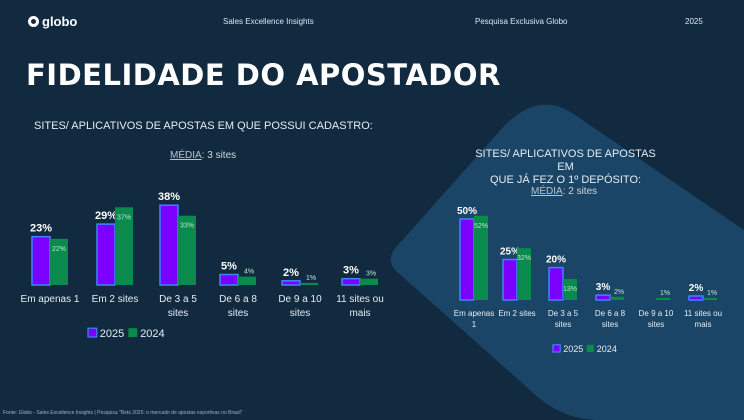  What do you see at coordinates (481, 226) in the screenshot?
I see `label-2024: 52%` at bounding box center [481, 226].